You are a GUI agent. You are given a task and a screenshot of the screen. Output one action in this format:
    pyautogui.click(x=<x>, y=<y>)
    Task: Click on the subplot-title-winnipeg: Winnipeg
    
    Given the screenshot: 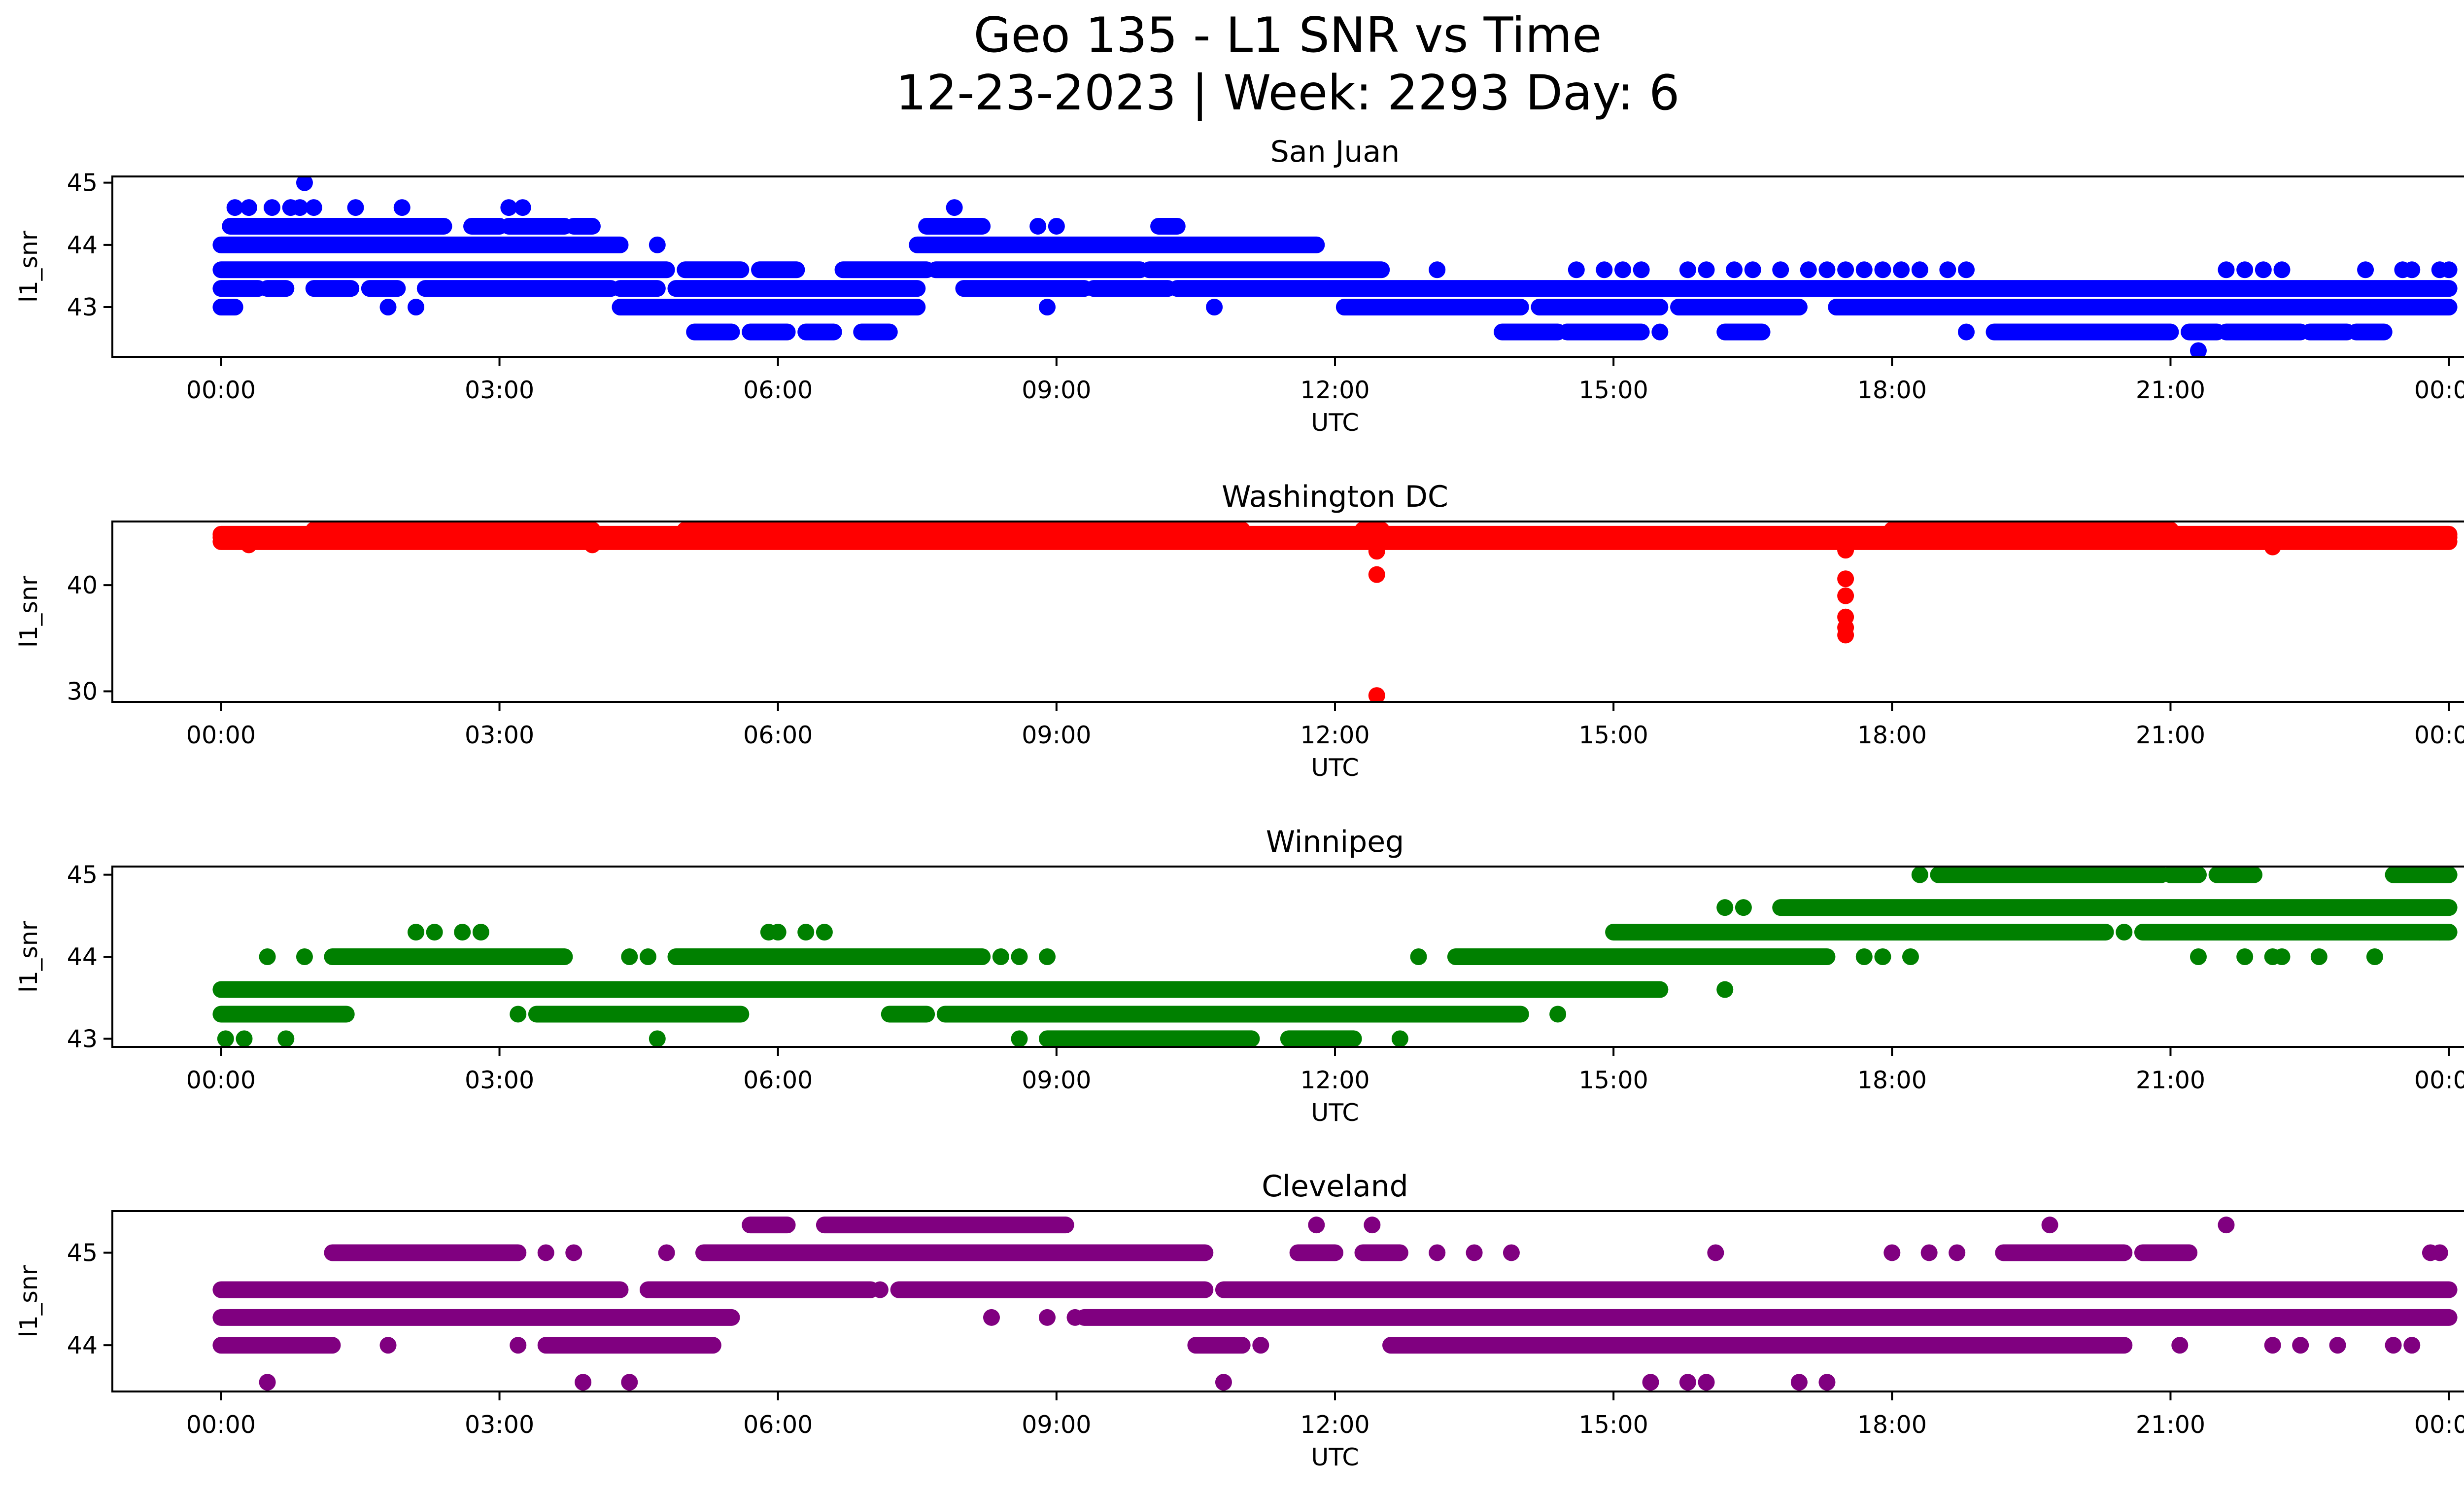 What is the action you would take?
    pyautogui.click(x=1335, y=842)
    